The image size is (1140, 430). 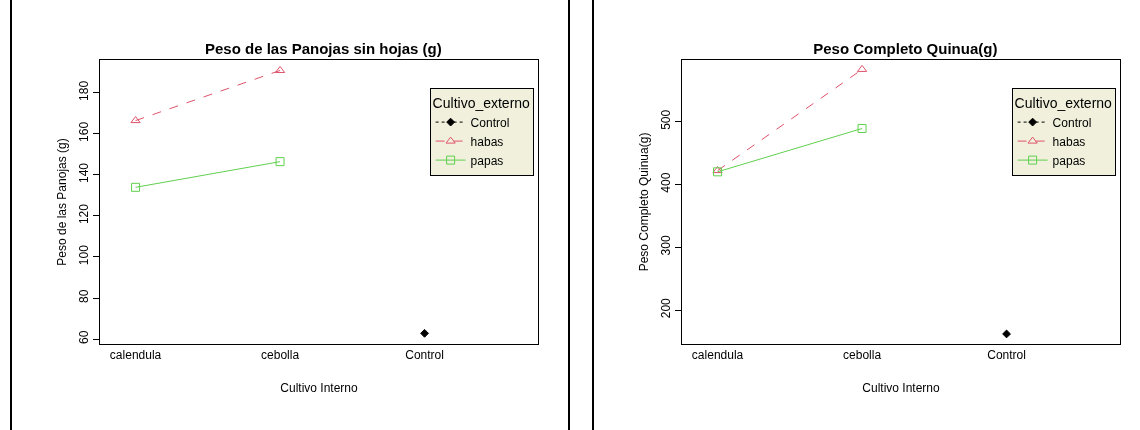 What do you see at coordinates (666, 308) in the screenshot?
I see `y-tick-label: 200` at bounding box center [666, 308].